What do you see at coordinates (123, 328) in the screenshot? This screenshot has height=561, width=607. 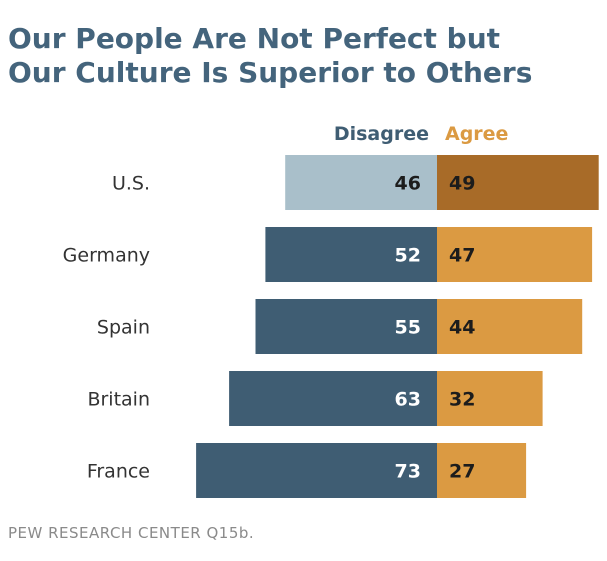 I see `category-label-spain: Spain` at bounding box center [123, 328].